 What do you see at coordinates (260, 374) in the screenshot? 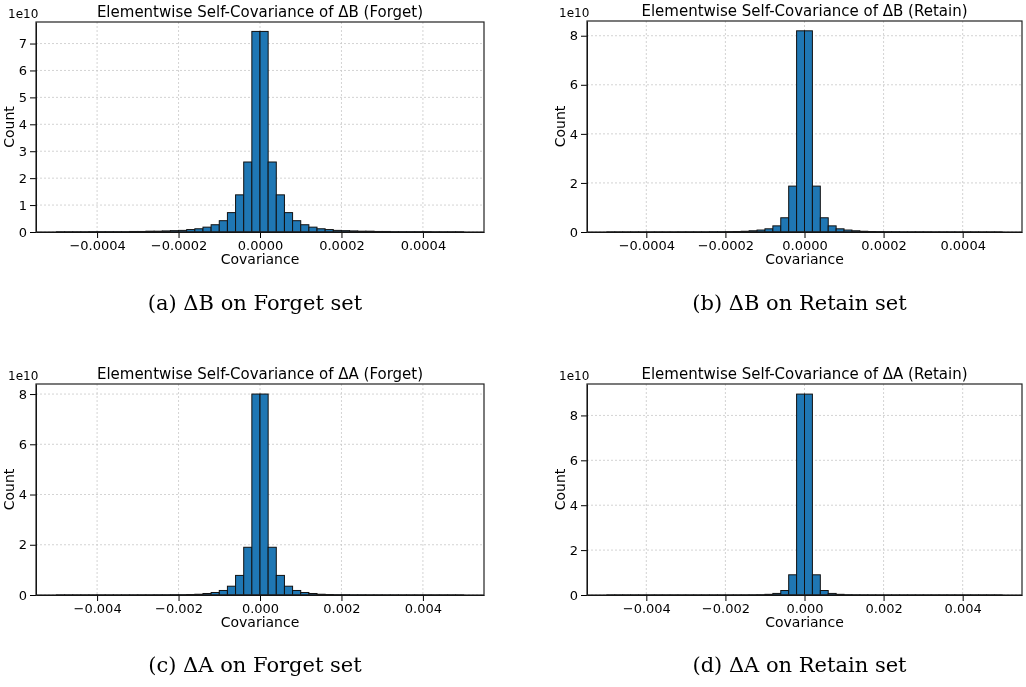
I see `chart-title: Elementwise Self-Covariance of ΔA (Forget)` at bounding box center [260, 374].